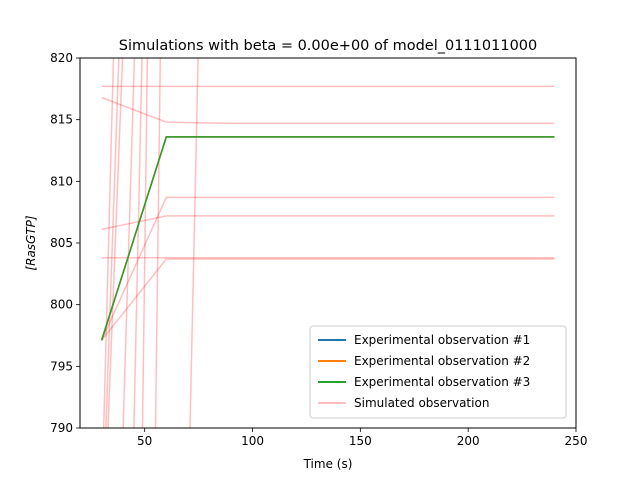 Image resolution: width=640 pixels, height=480 pixels. Describe the element at coordinates (252, 441) in the screenshot. I see `x-tick-label: 100` at that location.